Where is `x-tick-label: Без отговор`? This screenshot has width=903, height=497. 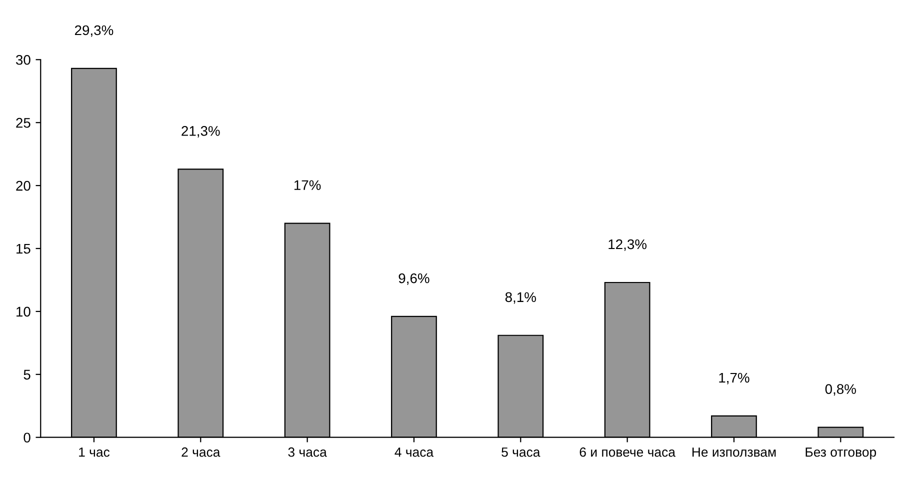
x-tick-label: Без отговор is located at coordinates (841, 454).